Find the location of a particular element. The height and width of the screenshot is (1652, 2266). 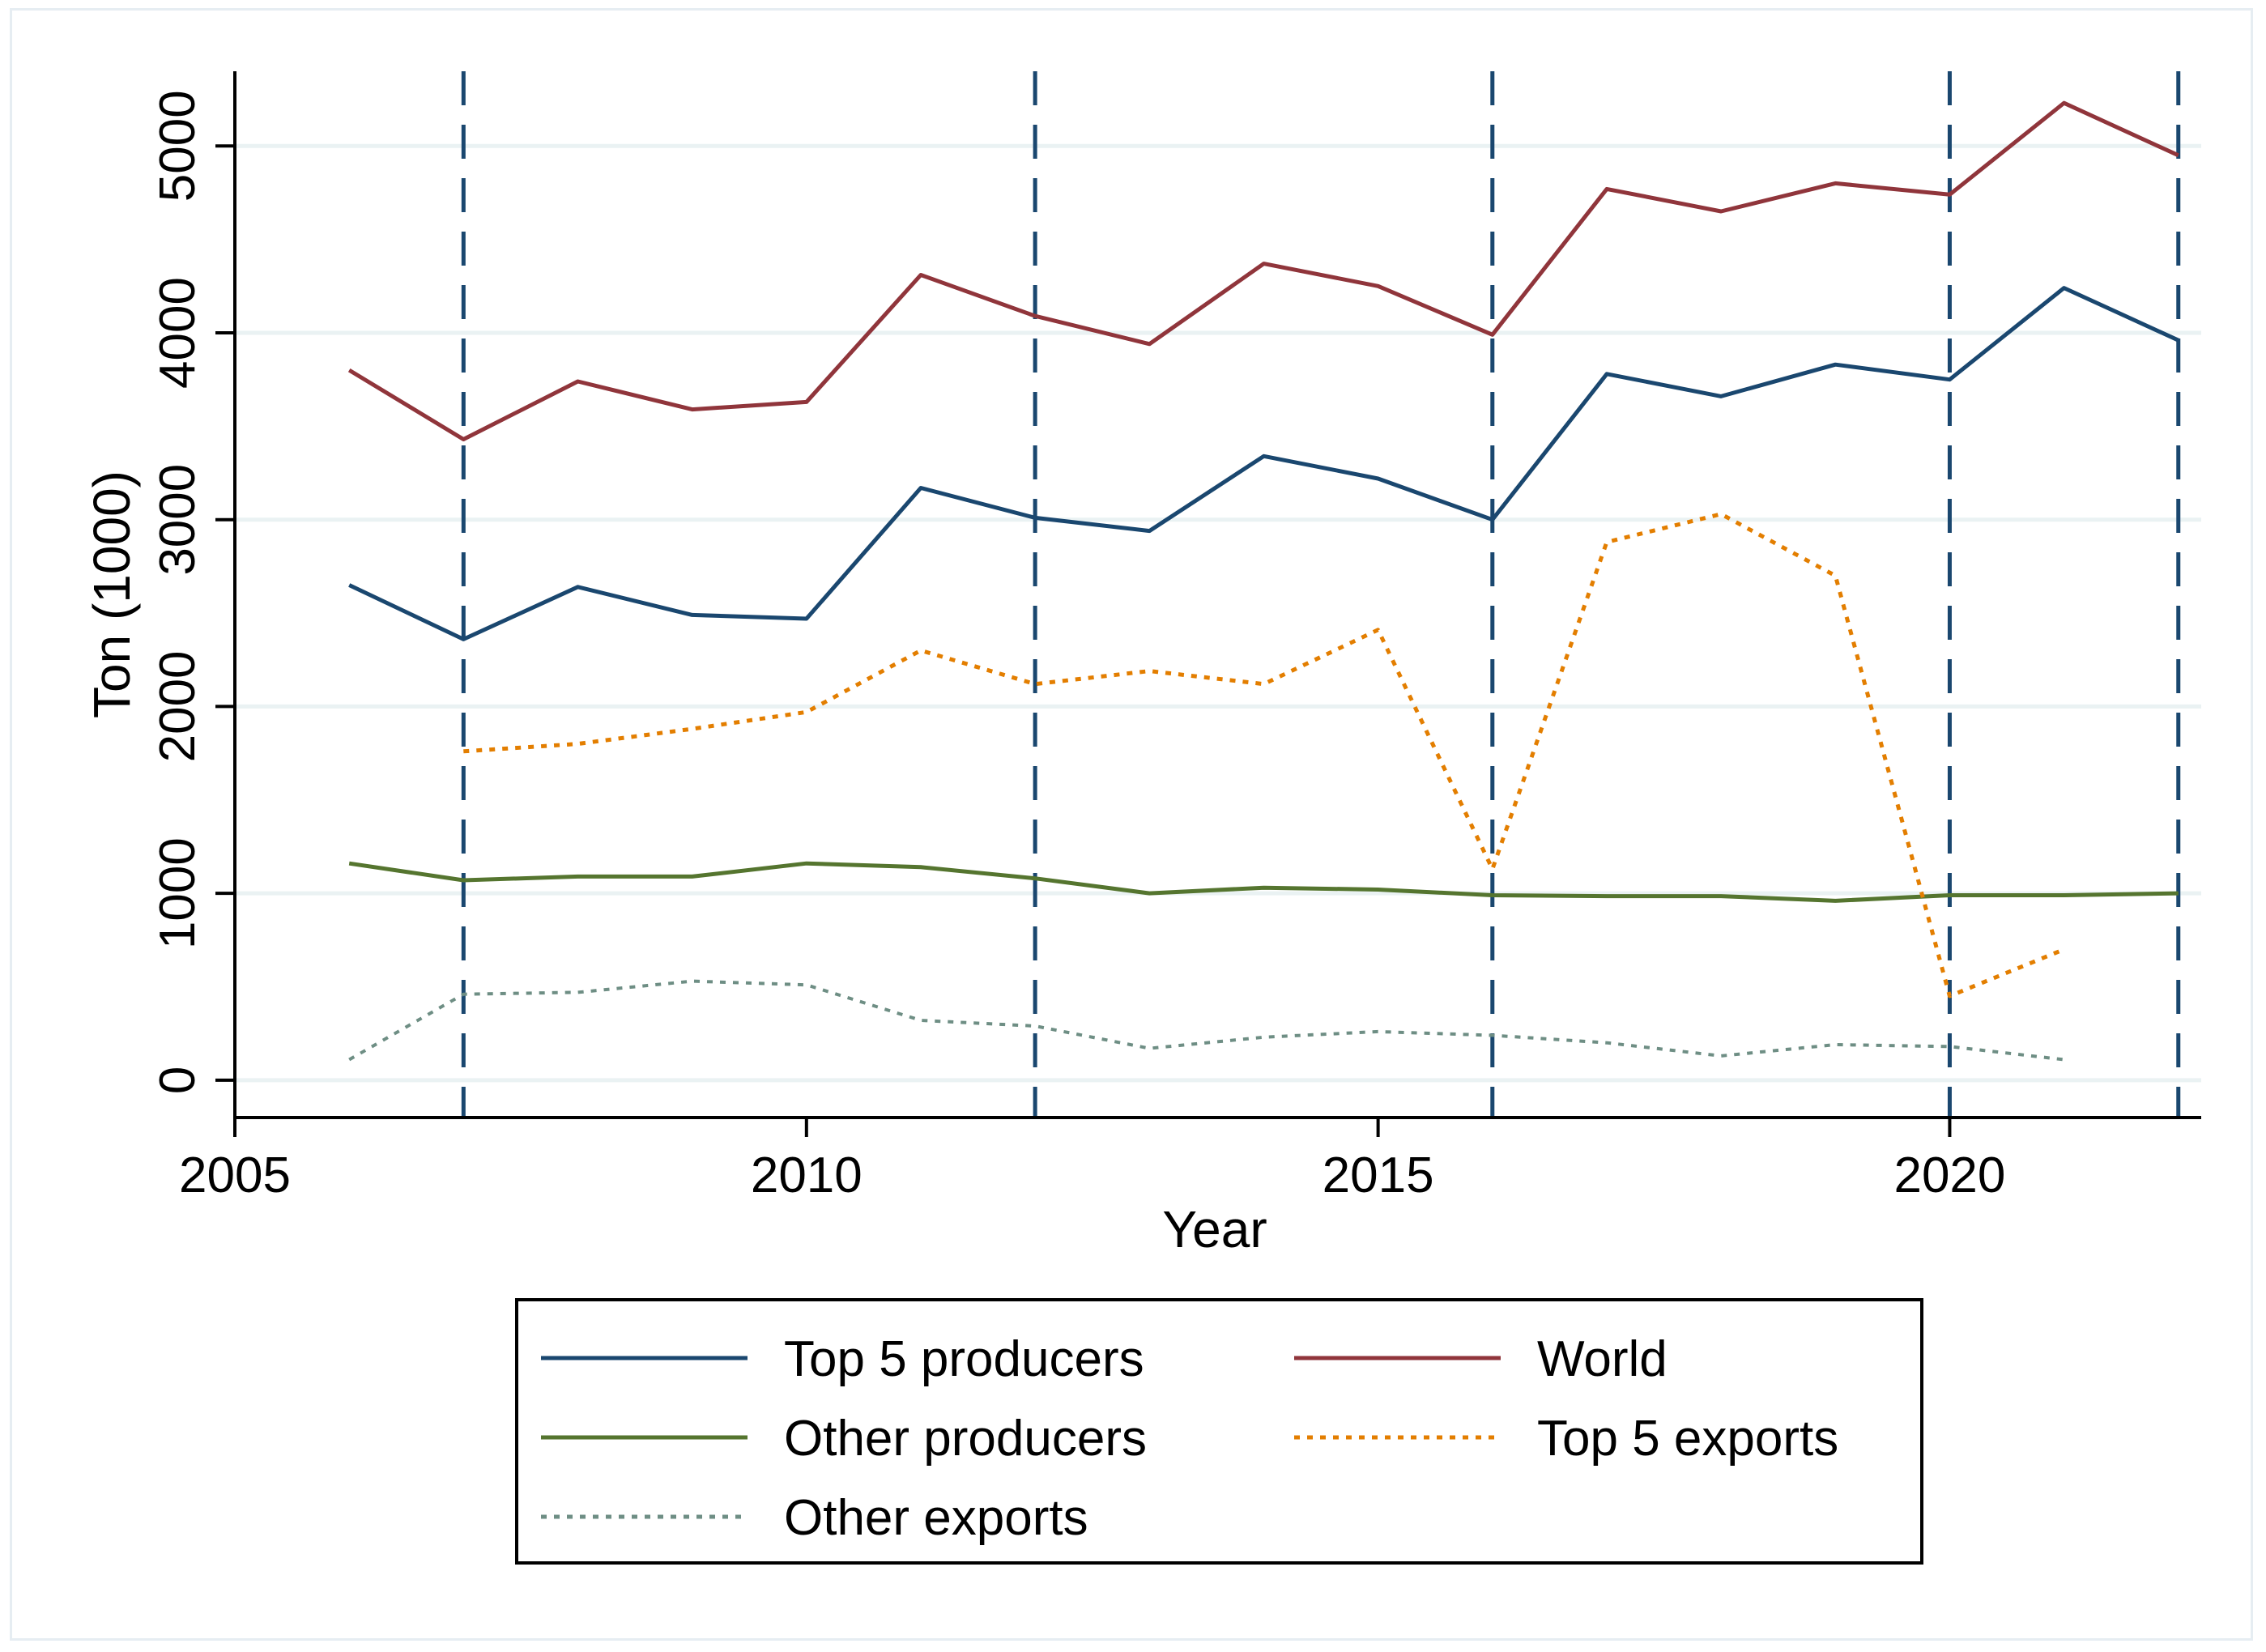

y-axis-title: Ton (1000) is located at coordinates (112, 594).